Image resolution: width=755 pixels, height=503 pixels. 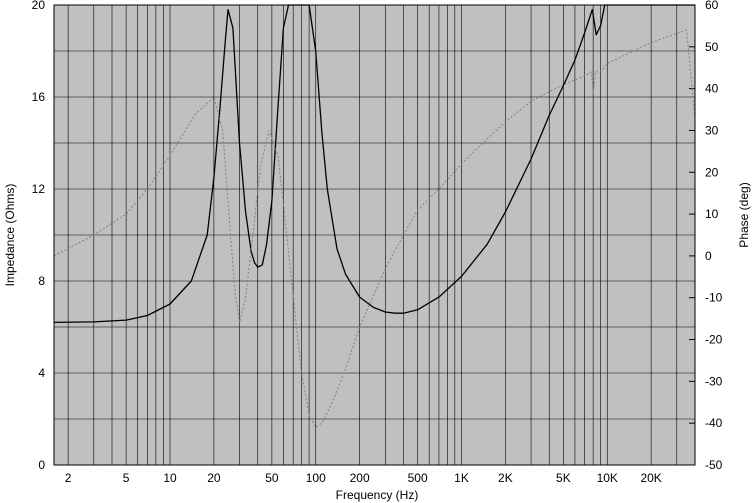 What do you see at coordinates (360, 478) in the screenshot?
I see `x-tick-label: 200` at bounding box center [360, 478].